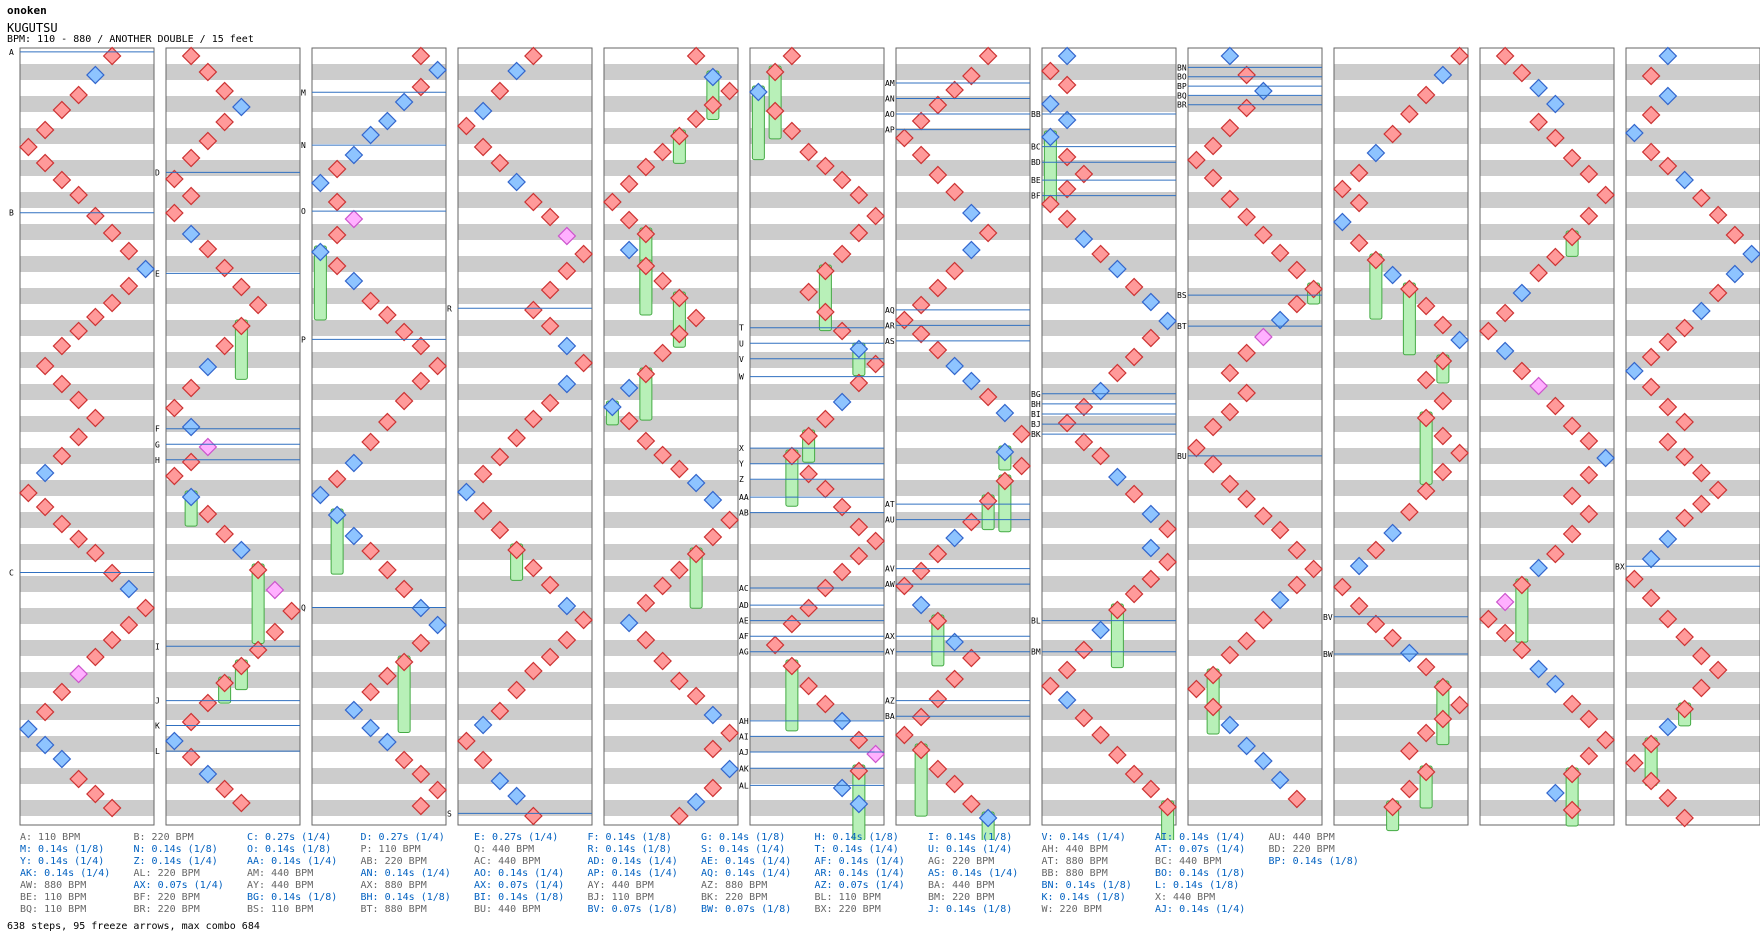 The height and width of the screenshot is (948, 1760). I want to click on legend-item: AE: 0.14s (1/4), so click(746, 861).